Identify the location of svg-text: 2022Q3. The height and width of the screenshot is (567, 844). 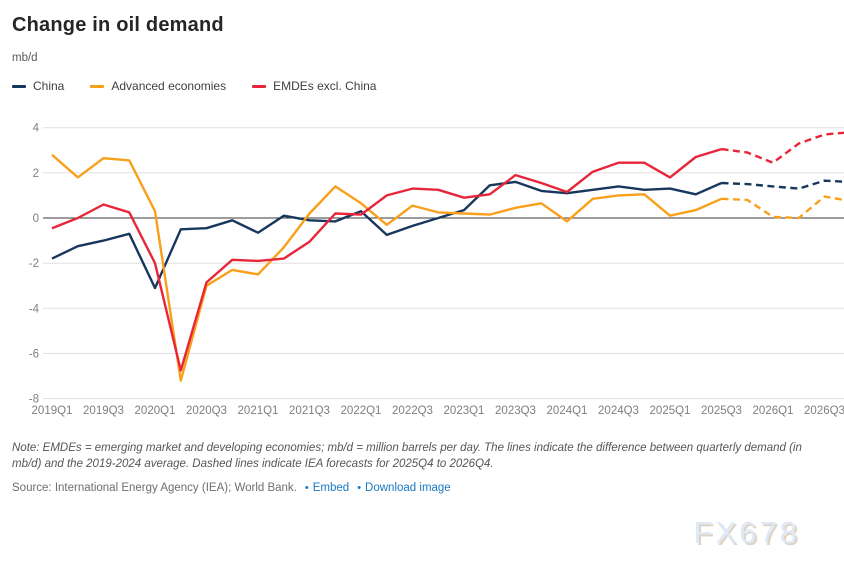
(412, 411).